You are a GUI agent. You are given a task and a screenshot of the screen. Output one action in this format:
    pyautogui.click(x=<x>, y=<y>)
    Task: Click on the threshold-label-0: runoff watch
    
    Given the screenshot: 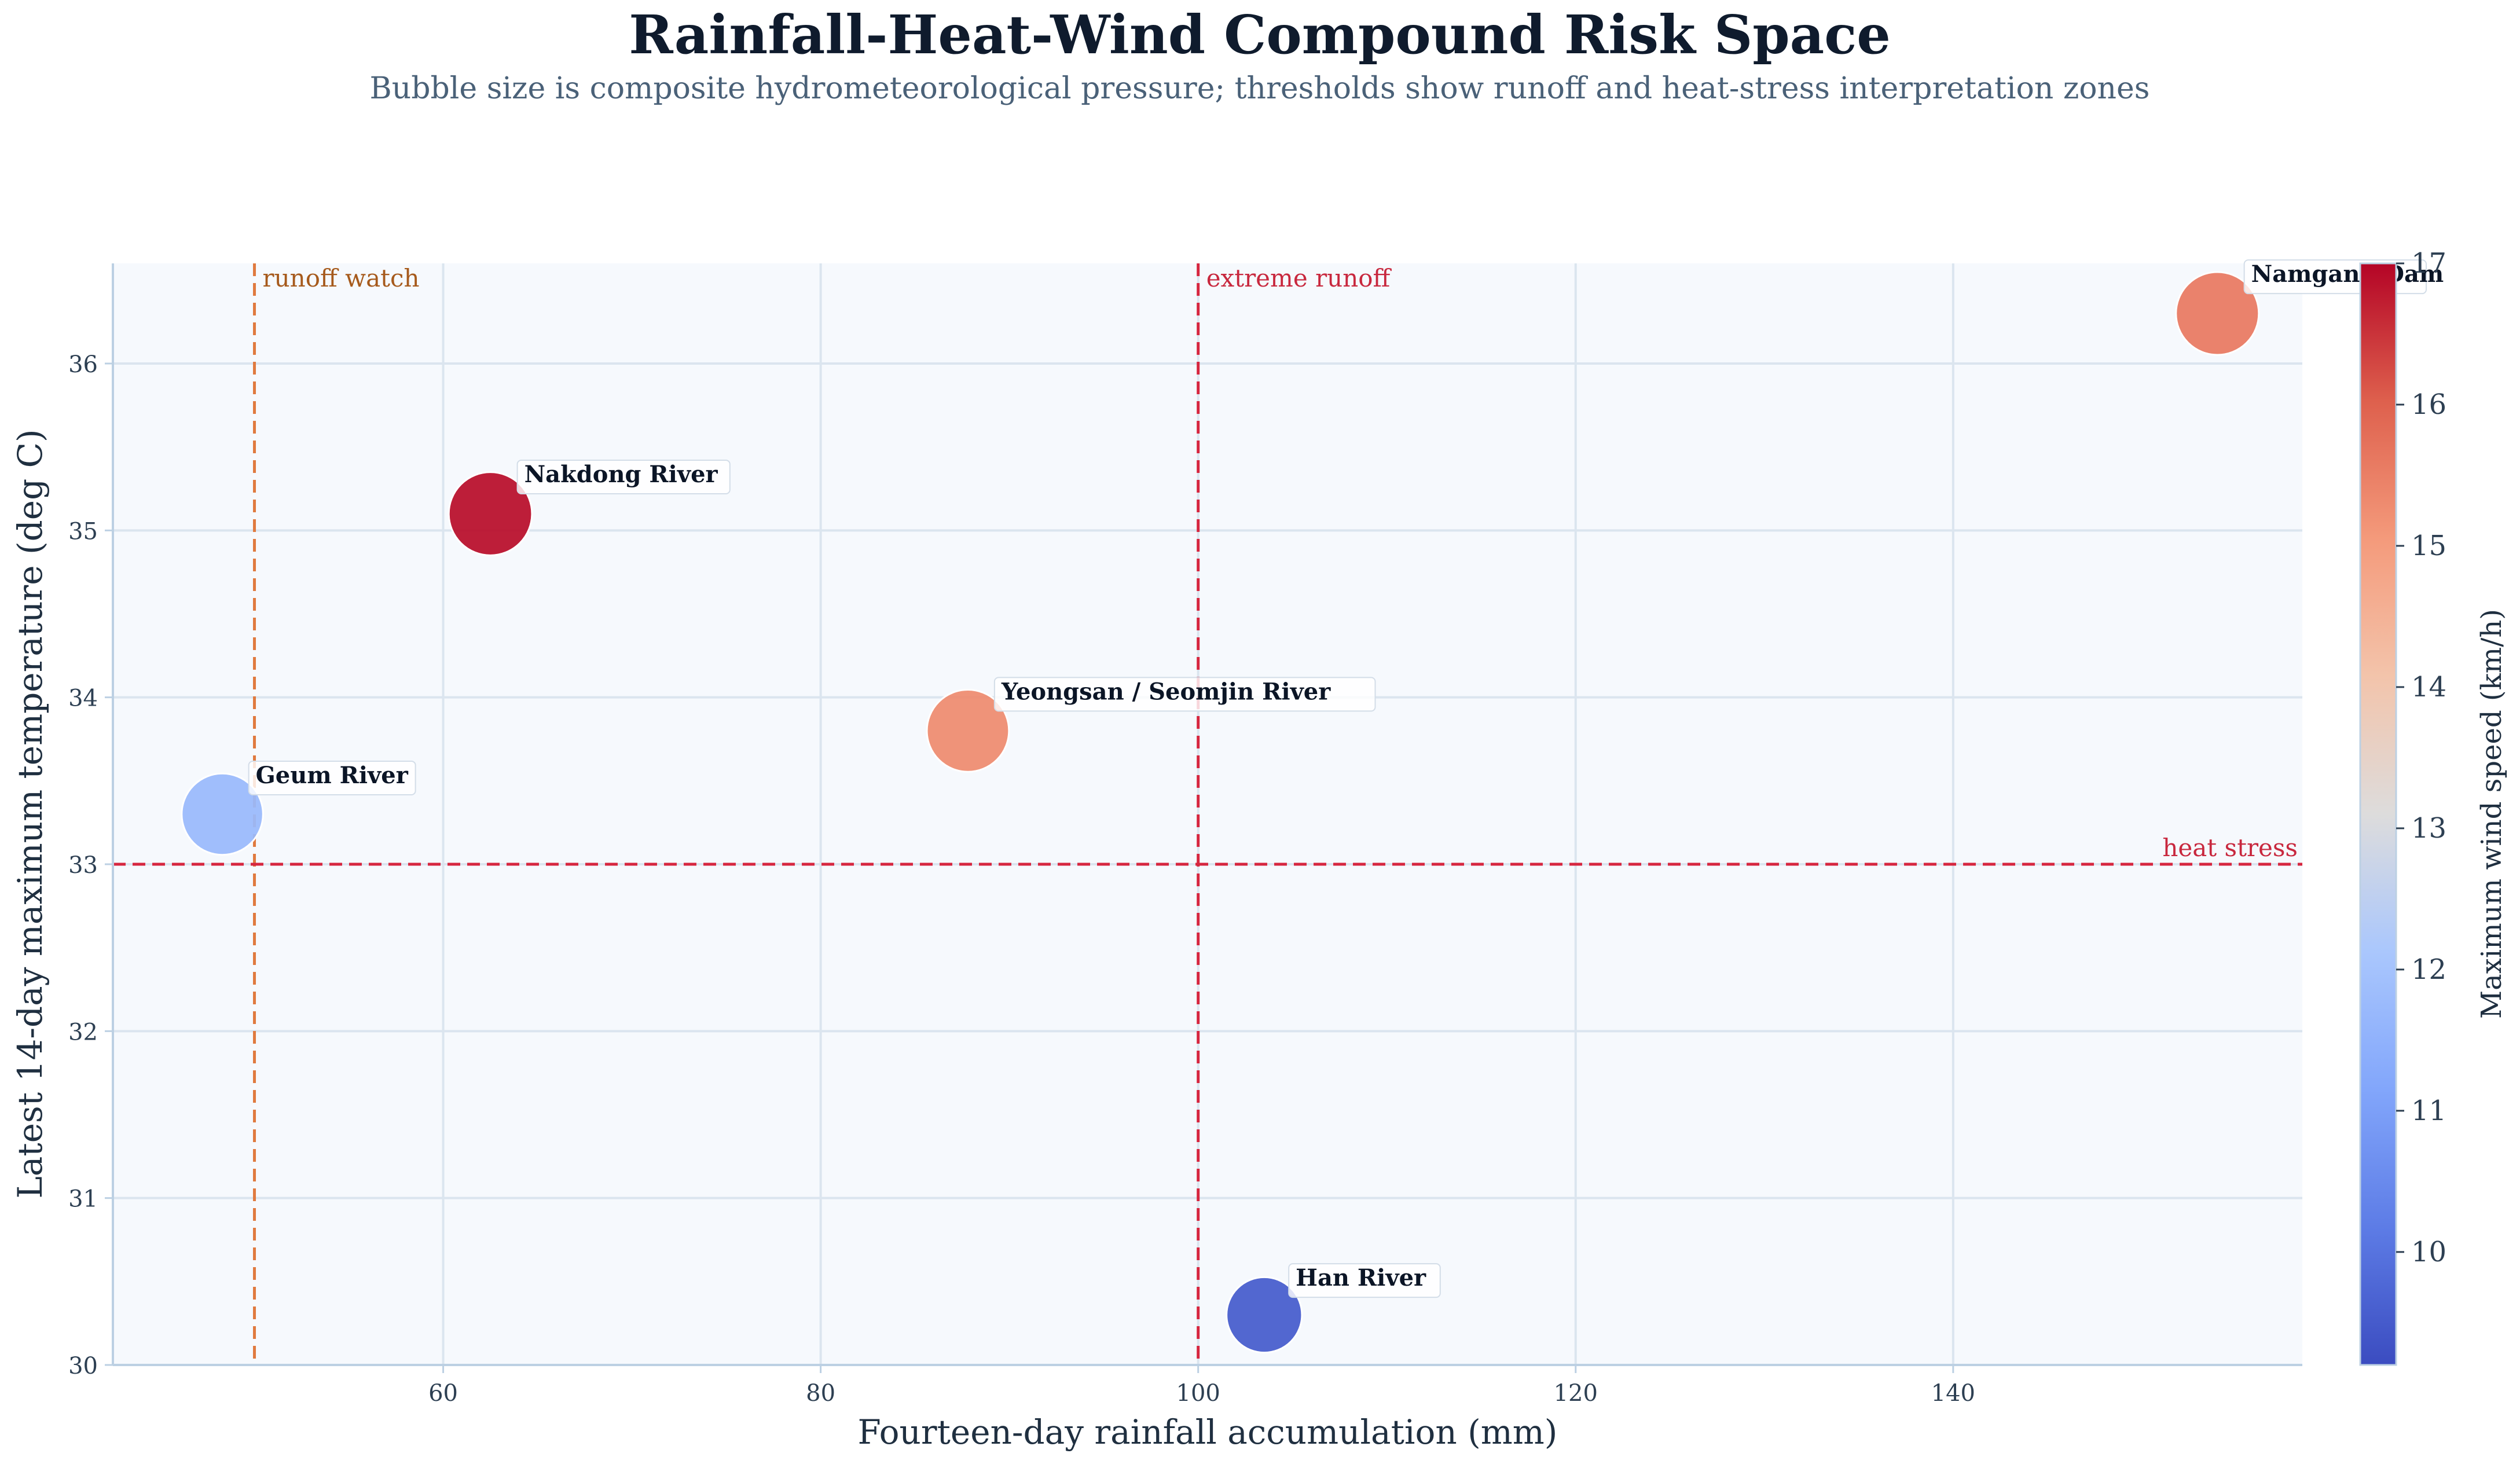 What is the action you would take?
    pyautogui.click(x=342, y=278)
    